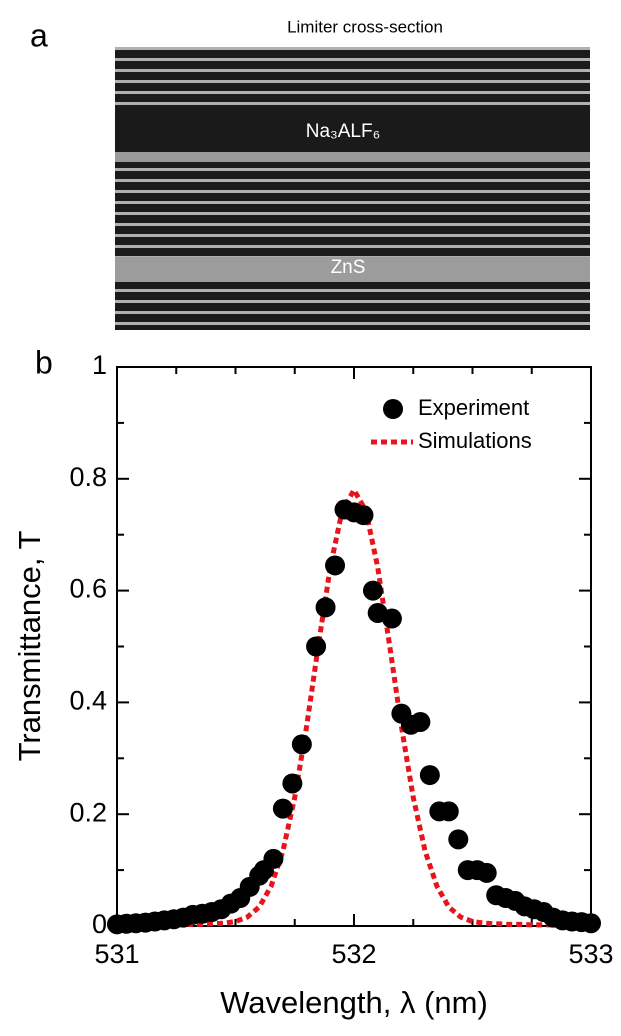 The height and width of the screenshot is (1036, 621). What do you see at coordinates (88, 477) in the screenshot?
I see `y-tick-label: 0.8` at bounding box center [88, 477].